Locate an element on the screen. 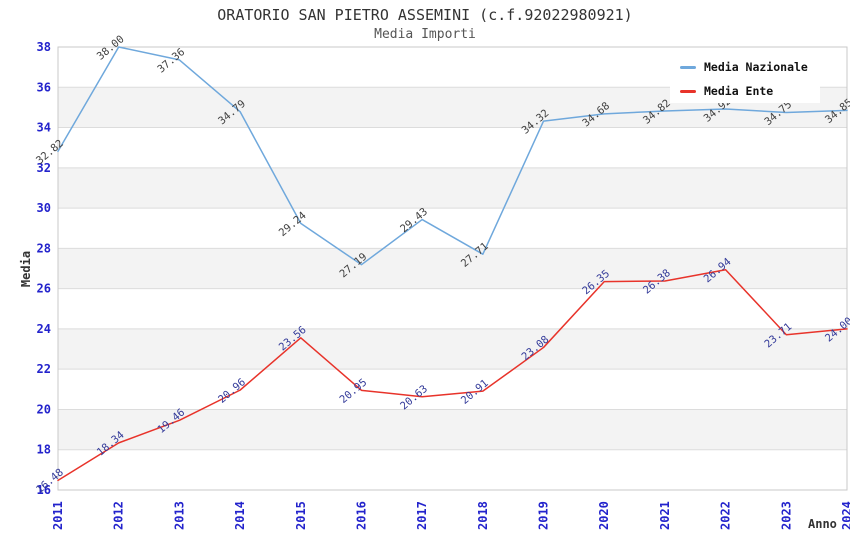 This screenshot has height=550, width=850. data-point-label: 20.96 is located at coordinates (232, 391).